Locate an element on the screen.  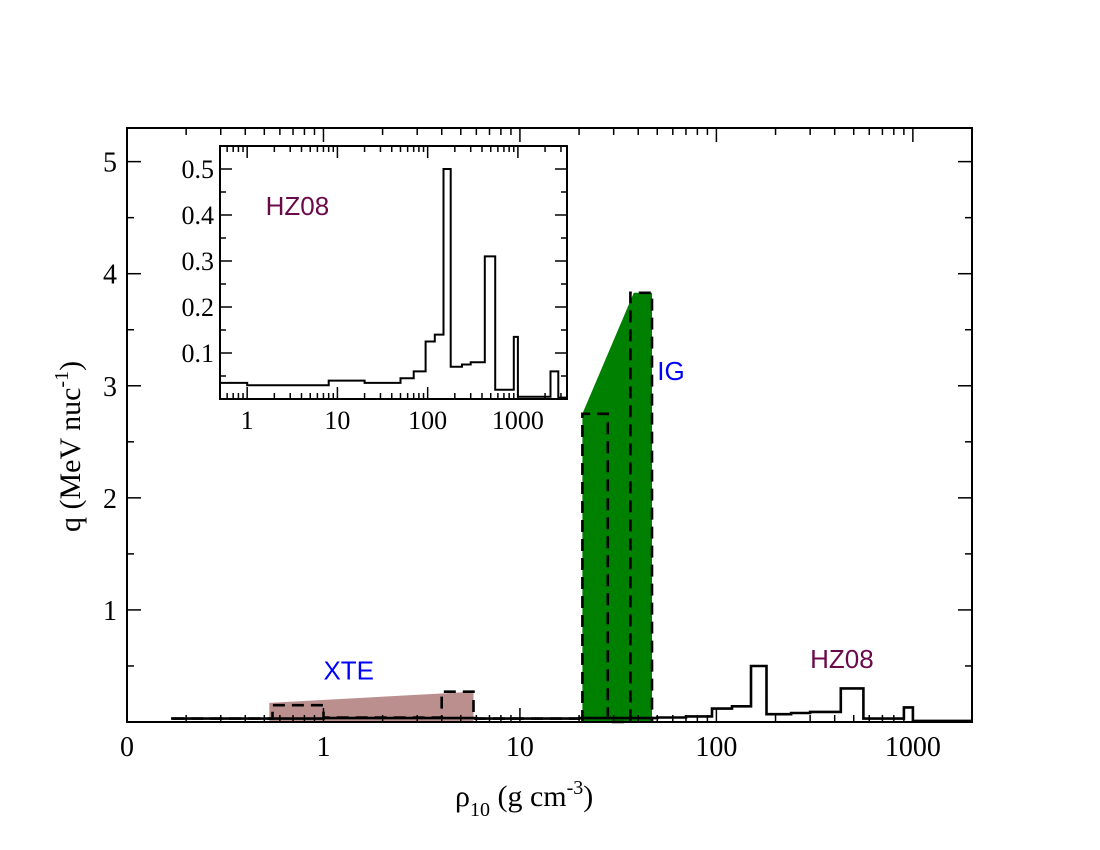
inset-tick-labels: 1 10 100 1000 0.1 0.2 0.3 0.4 0.5 is located at coordinates (363, 295).